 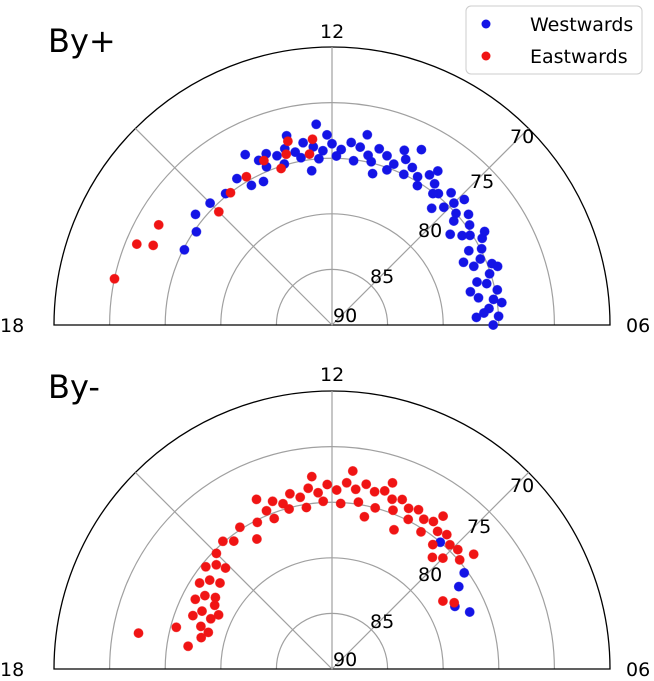 I want to click on panel-by-plus-mlt-18: 18, so click(x=12, y=326).